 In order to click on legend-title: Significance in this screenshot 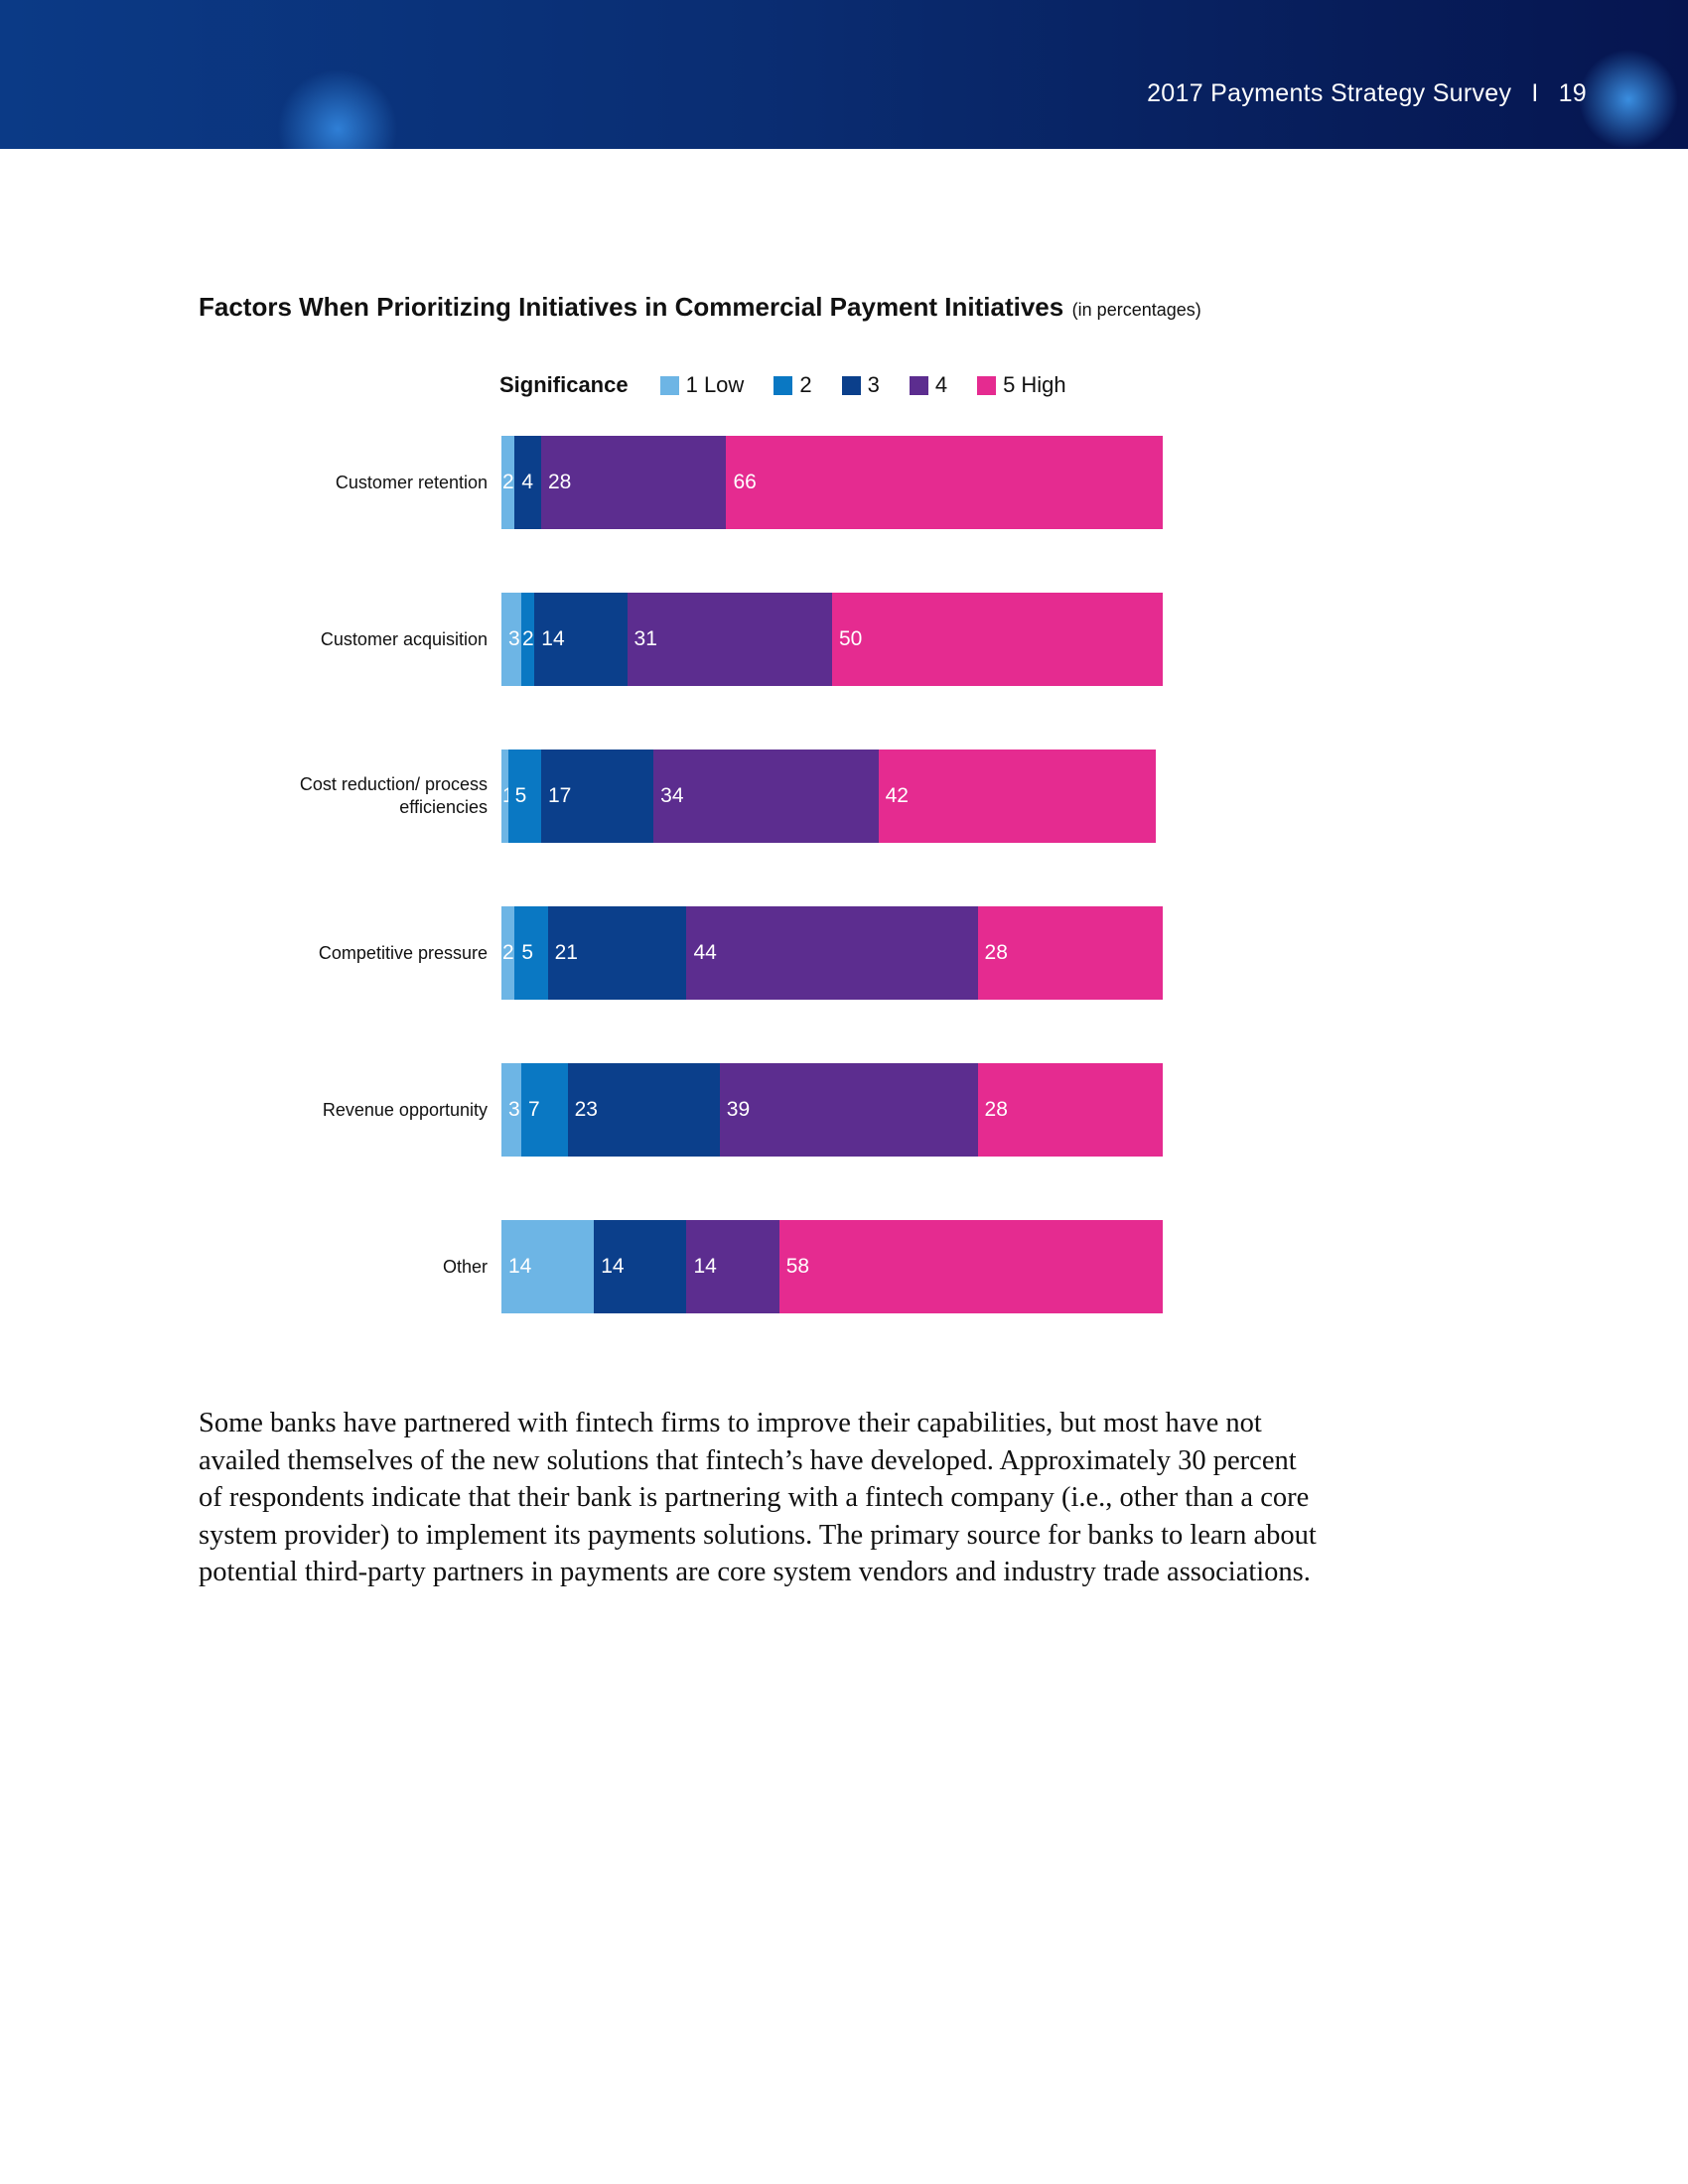, I will do `click(564, 384)`.